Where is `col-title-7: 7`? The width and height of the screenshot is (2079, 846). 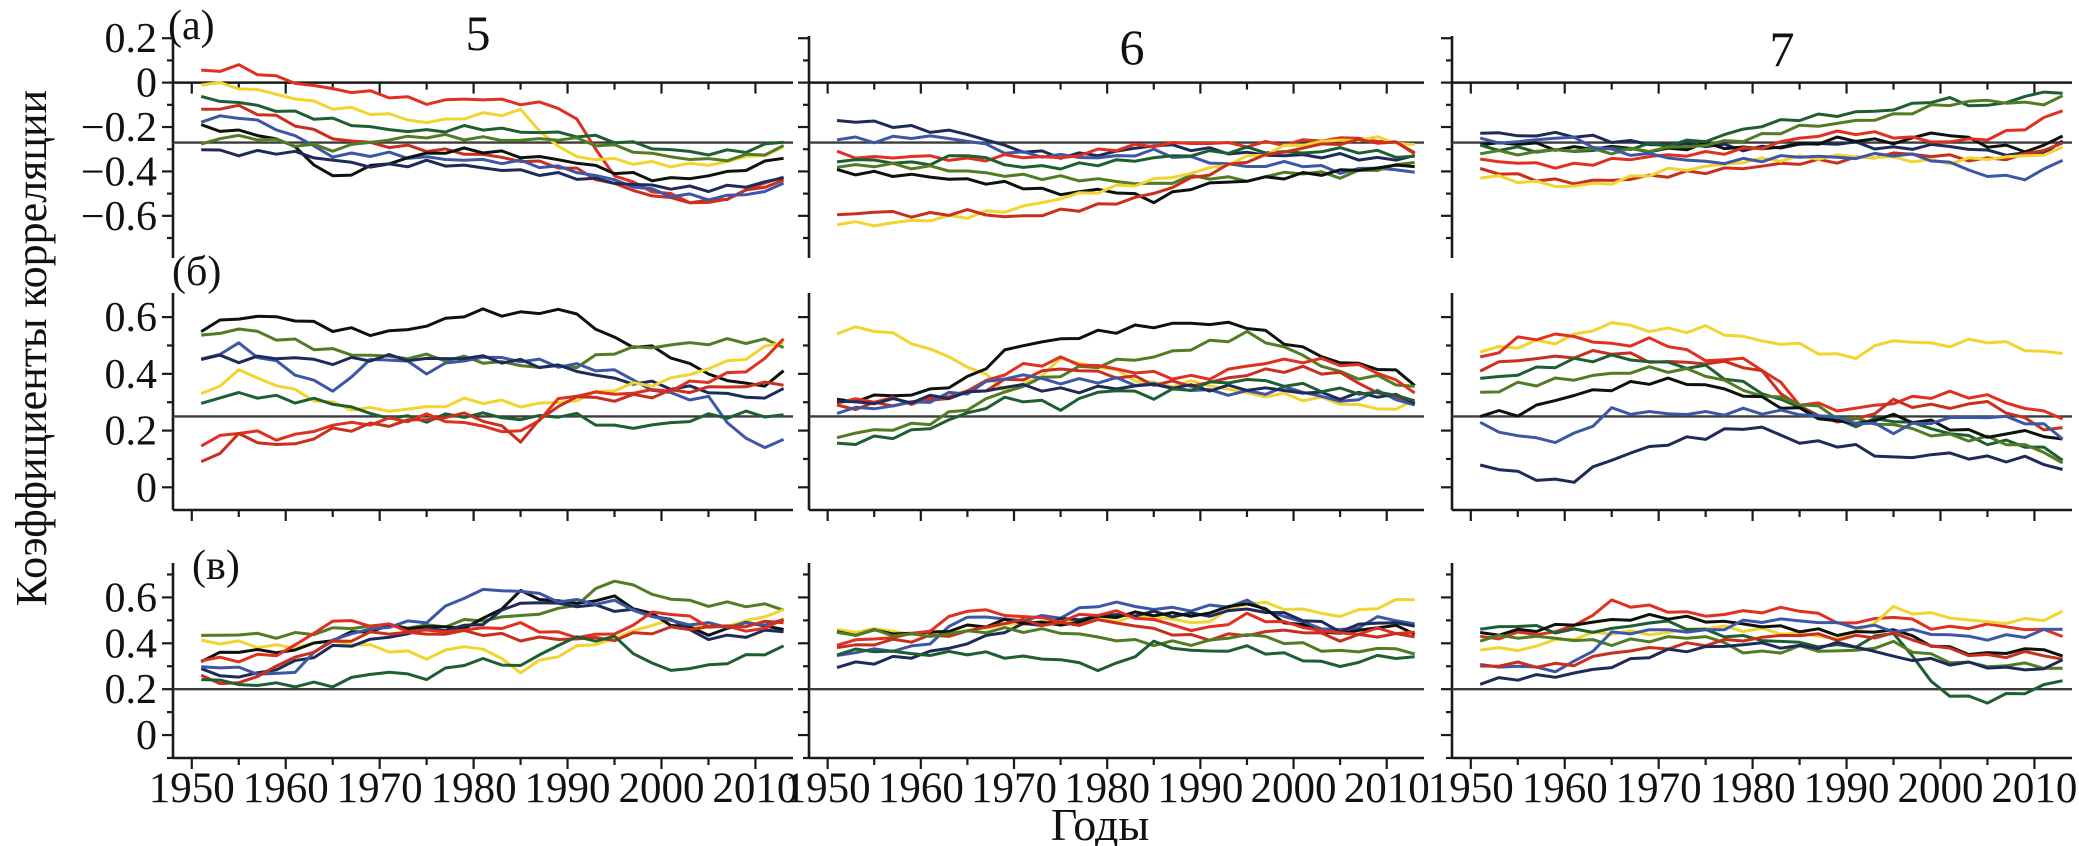
col-title-7: 7 is located at coordinates (1782, 49).